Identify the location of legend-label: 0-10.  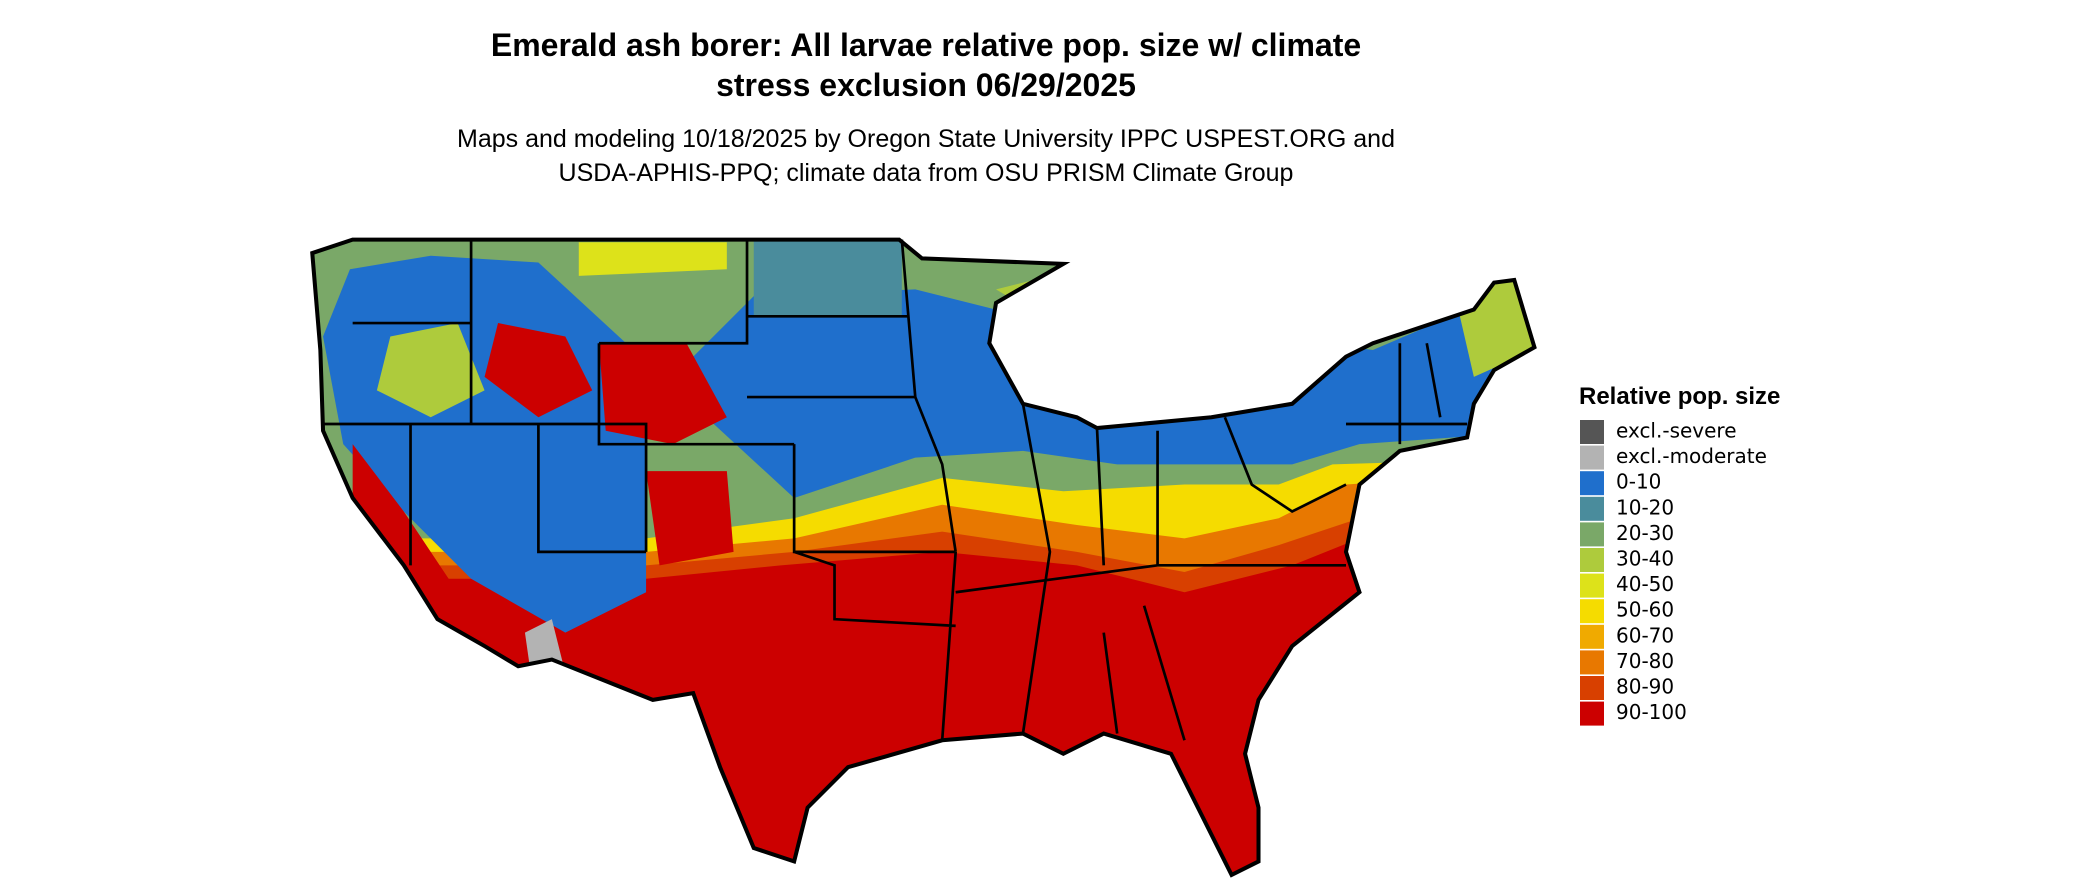
(1638, 482).